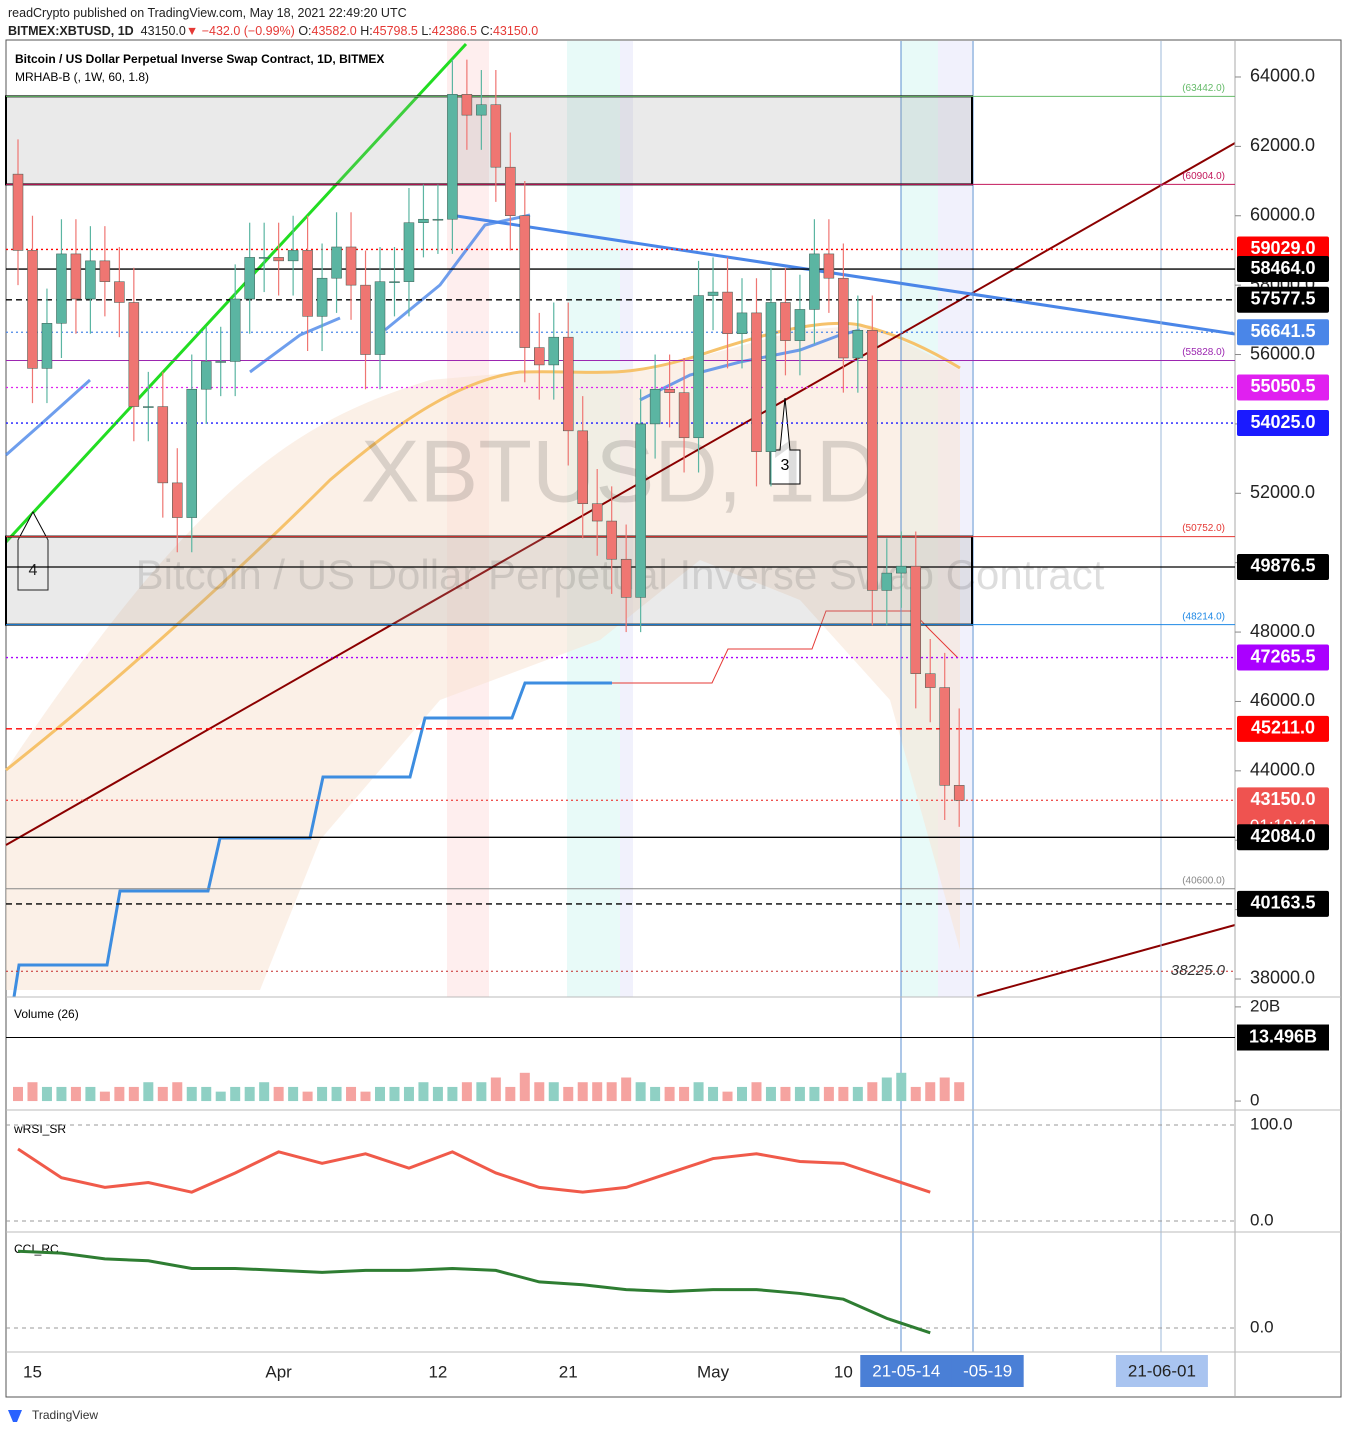 The height and width of the screenshot is (1433, 1348). Describe the element at coordinates (1282, 215) in the screenshot. I see `y-tick-label: 60000.0` at that location.